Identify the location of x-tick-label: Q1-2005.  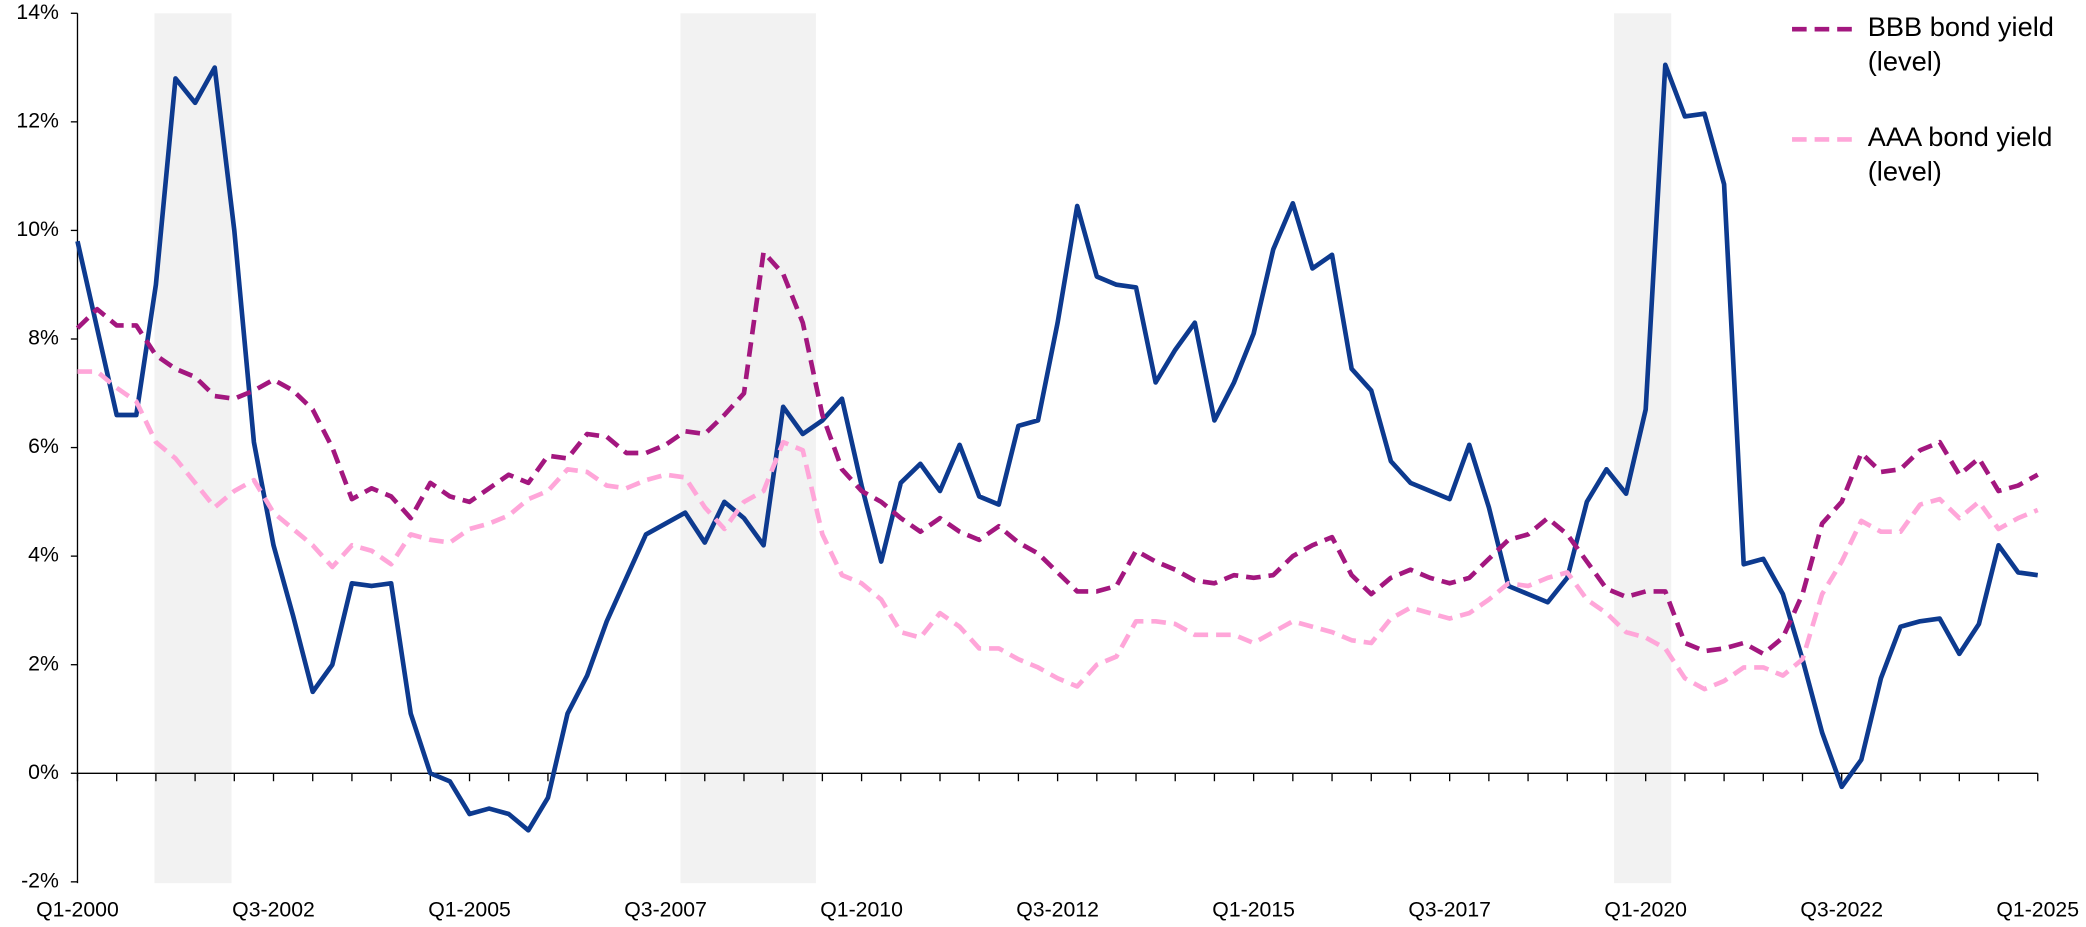
(469, 910).